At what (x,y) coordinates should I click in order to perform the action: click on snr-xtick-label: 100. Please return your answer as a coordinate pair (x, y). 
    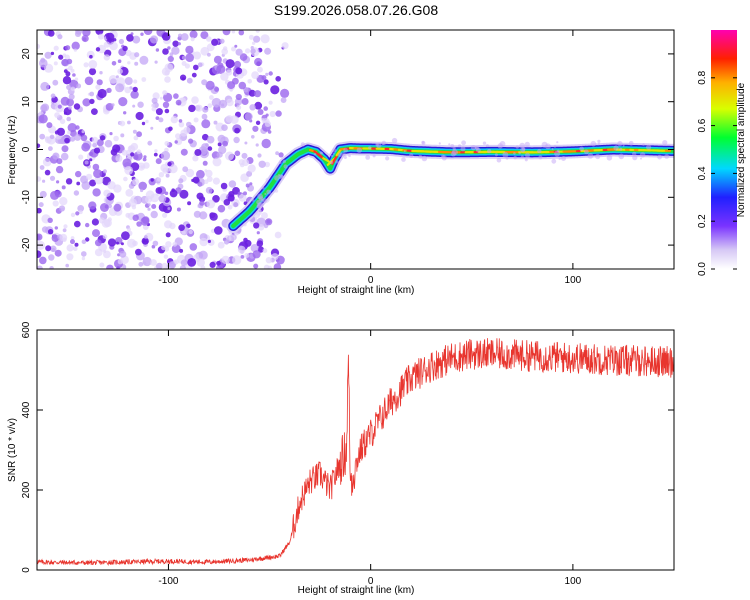
    Looking at the image, I should click on (573, 581).